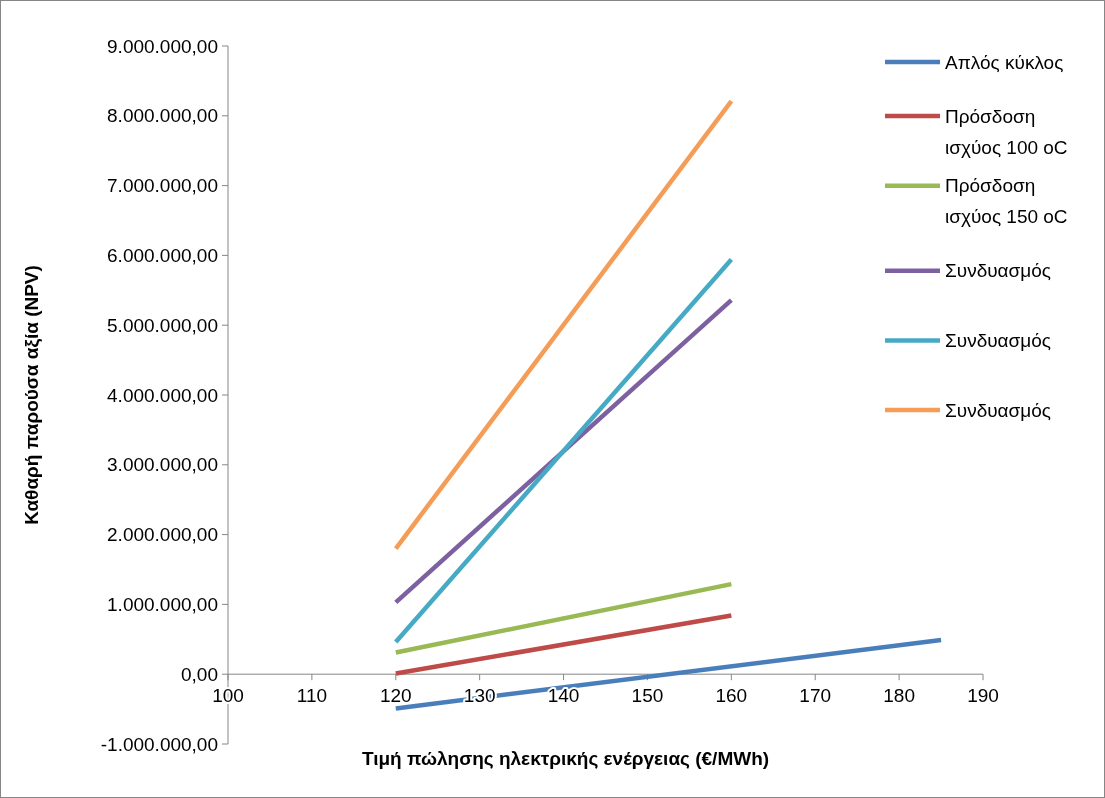  I want to click on y-tick-label: 7.000.000,00, so click(162, 186).